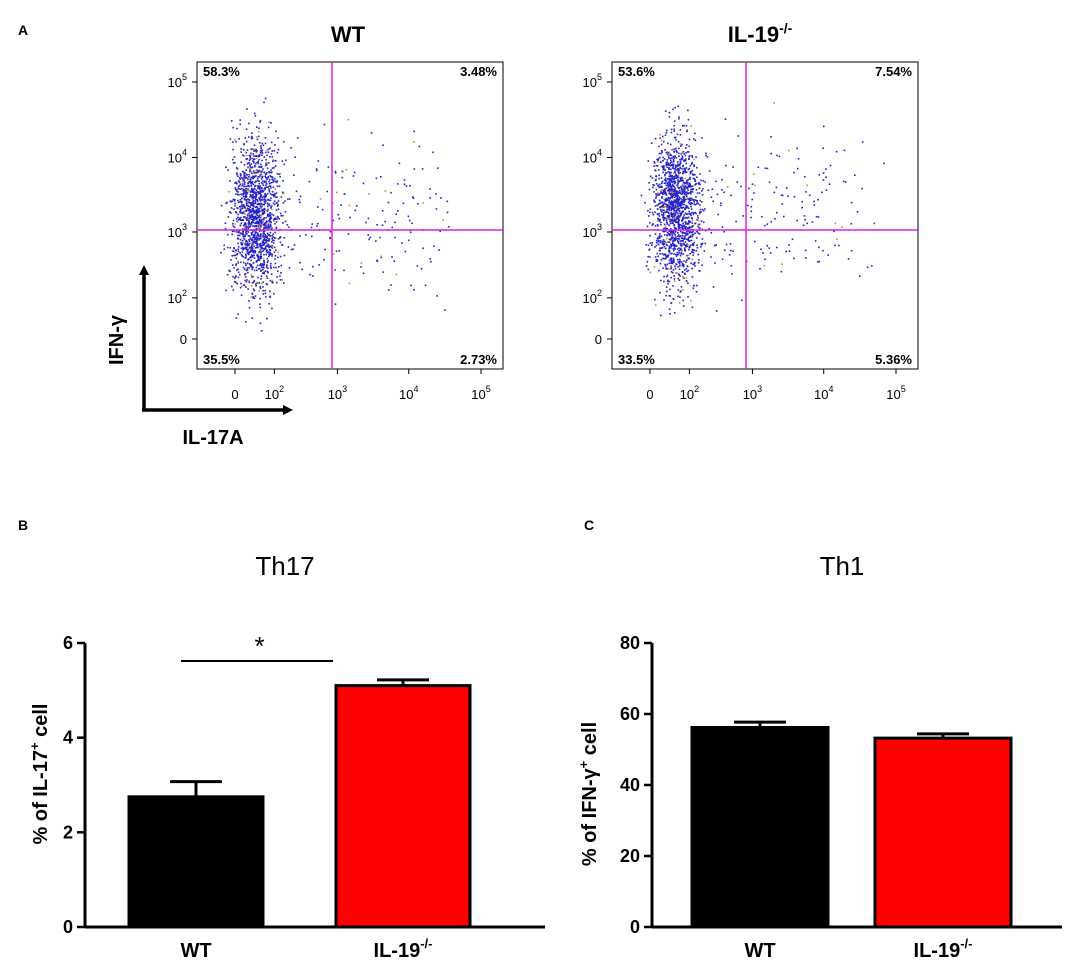  What do you see at coordinates (592, 297) in the screenshot?
I see `y-tick-label: 102` at bounding box center [592, 297].